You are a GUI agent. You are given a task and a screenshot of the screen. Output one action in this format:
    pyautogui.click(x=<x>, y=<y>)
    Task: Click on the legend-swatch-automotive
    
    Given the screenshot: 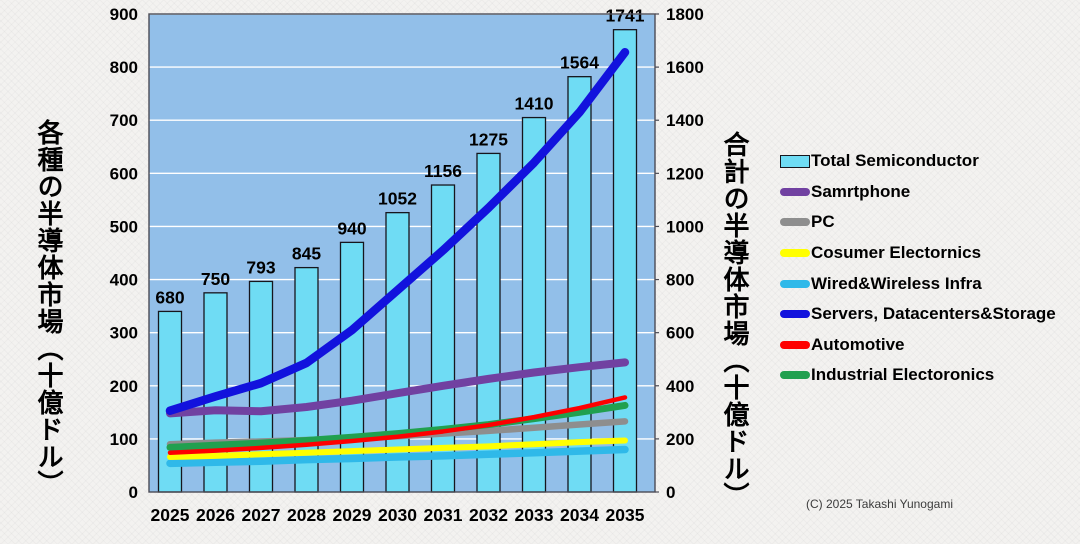 What is the action you would take?
    pyautogui.click(x=795, y=344)
    